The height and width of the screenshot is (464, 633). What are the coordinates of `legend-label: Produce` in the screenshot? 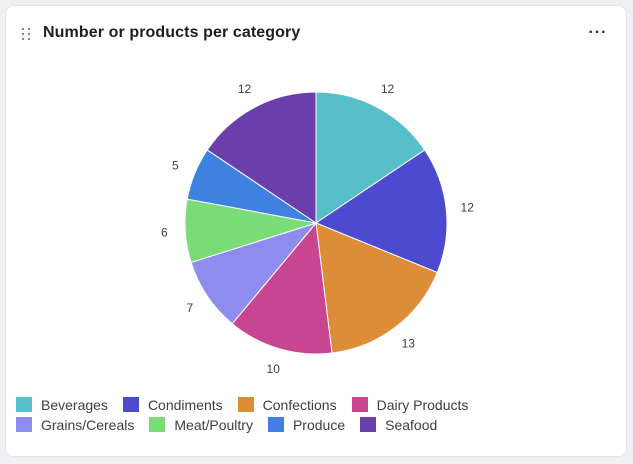 It's located at (319, 424).